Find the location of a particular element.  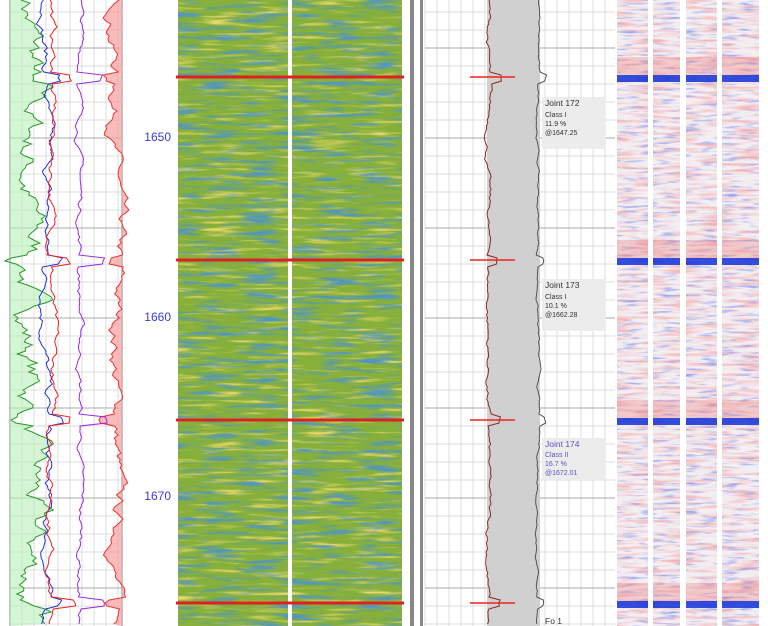

shaded-band is located at coordinates (513, 313).